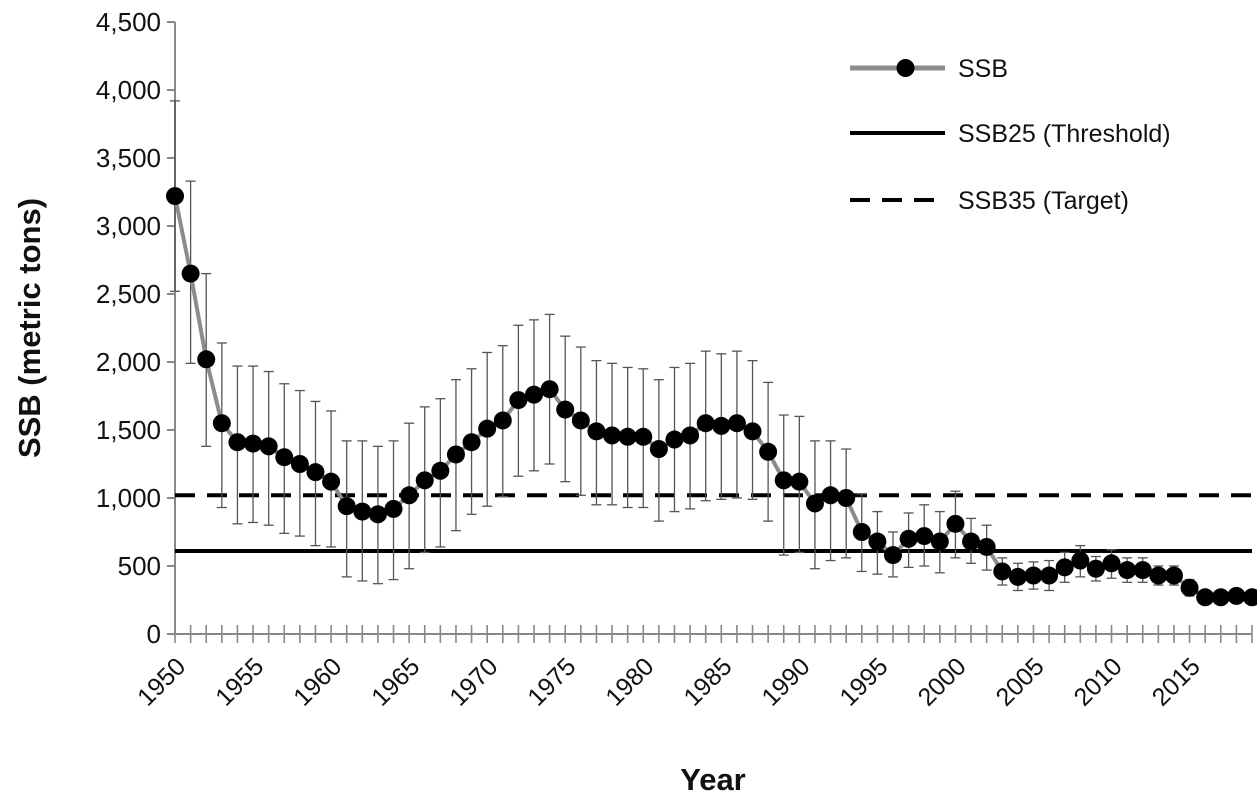 The height and width of the screenshot is (798, 1257). What do you see at coordinates (713, 779) in the screenshot?
I see `x-axis-title: Year` at bounding box center [713, 779].